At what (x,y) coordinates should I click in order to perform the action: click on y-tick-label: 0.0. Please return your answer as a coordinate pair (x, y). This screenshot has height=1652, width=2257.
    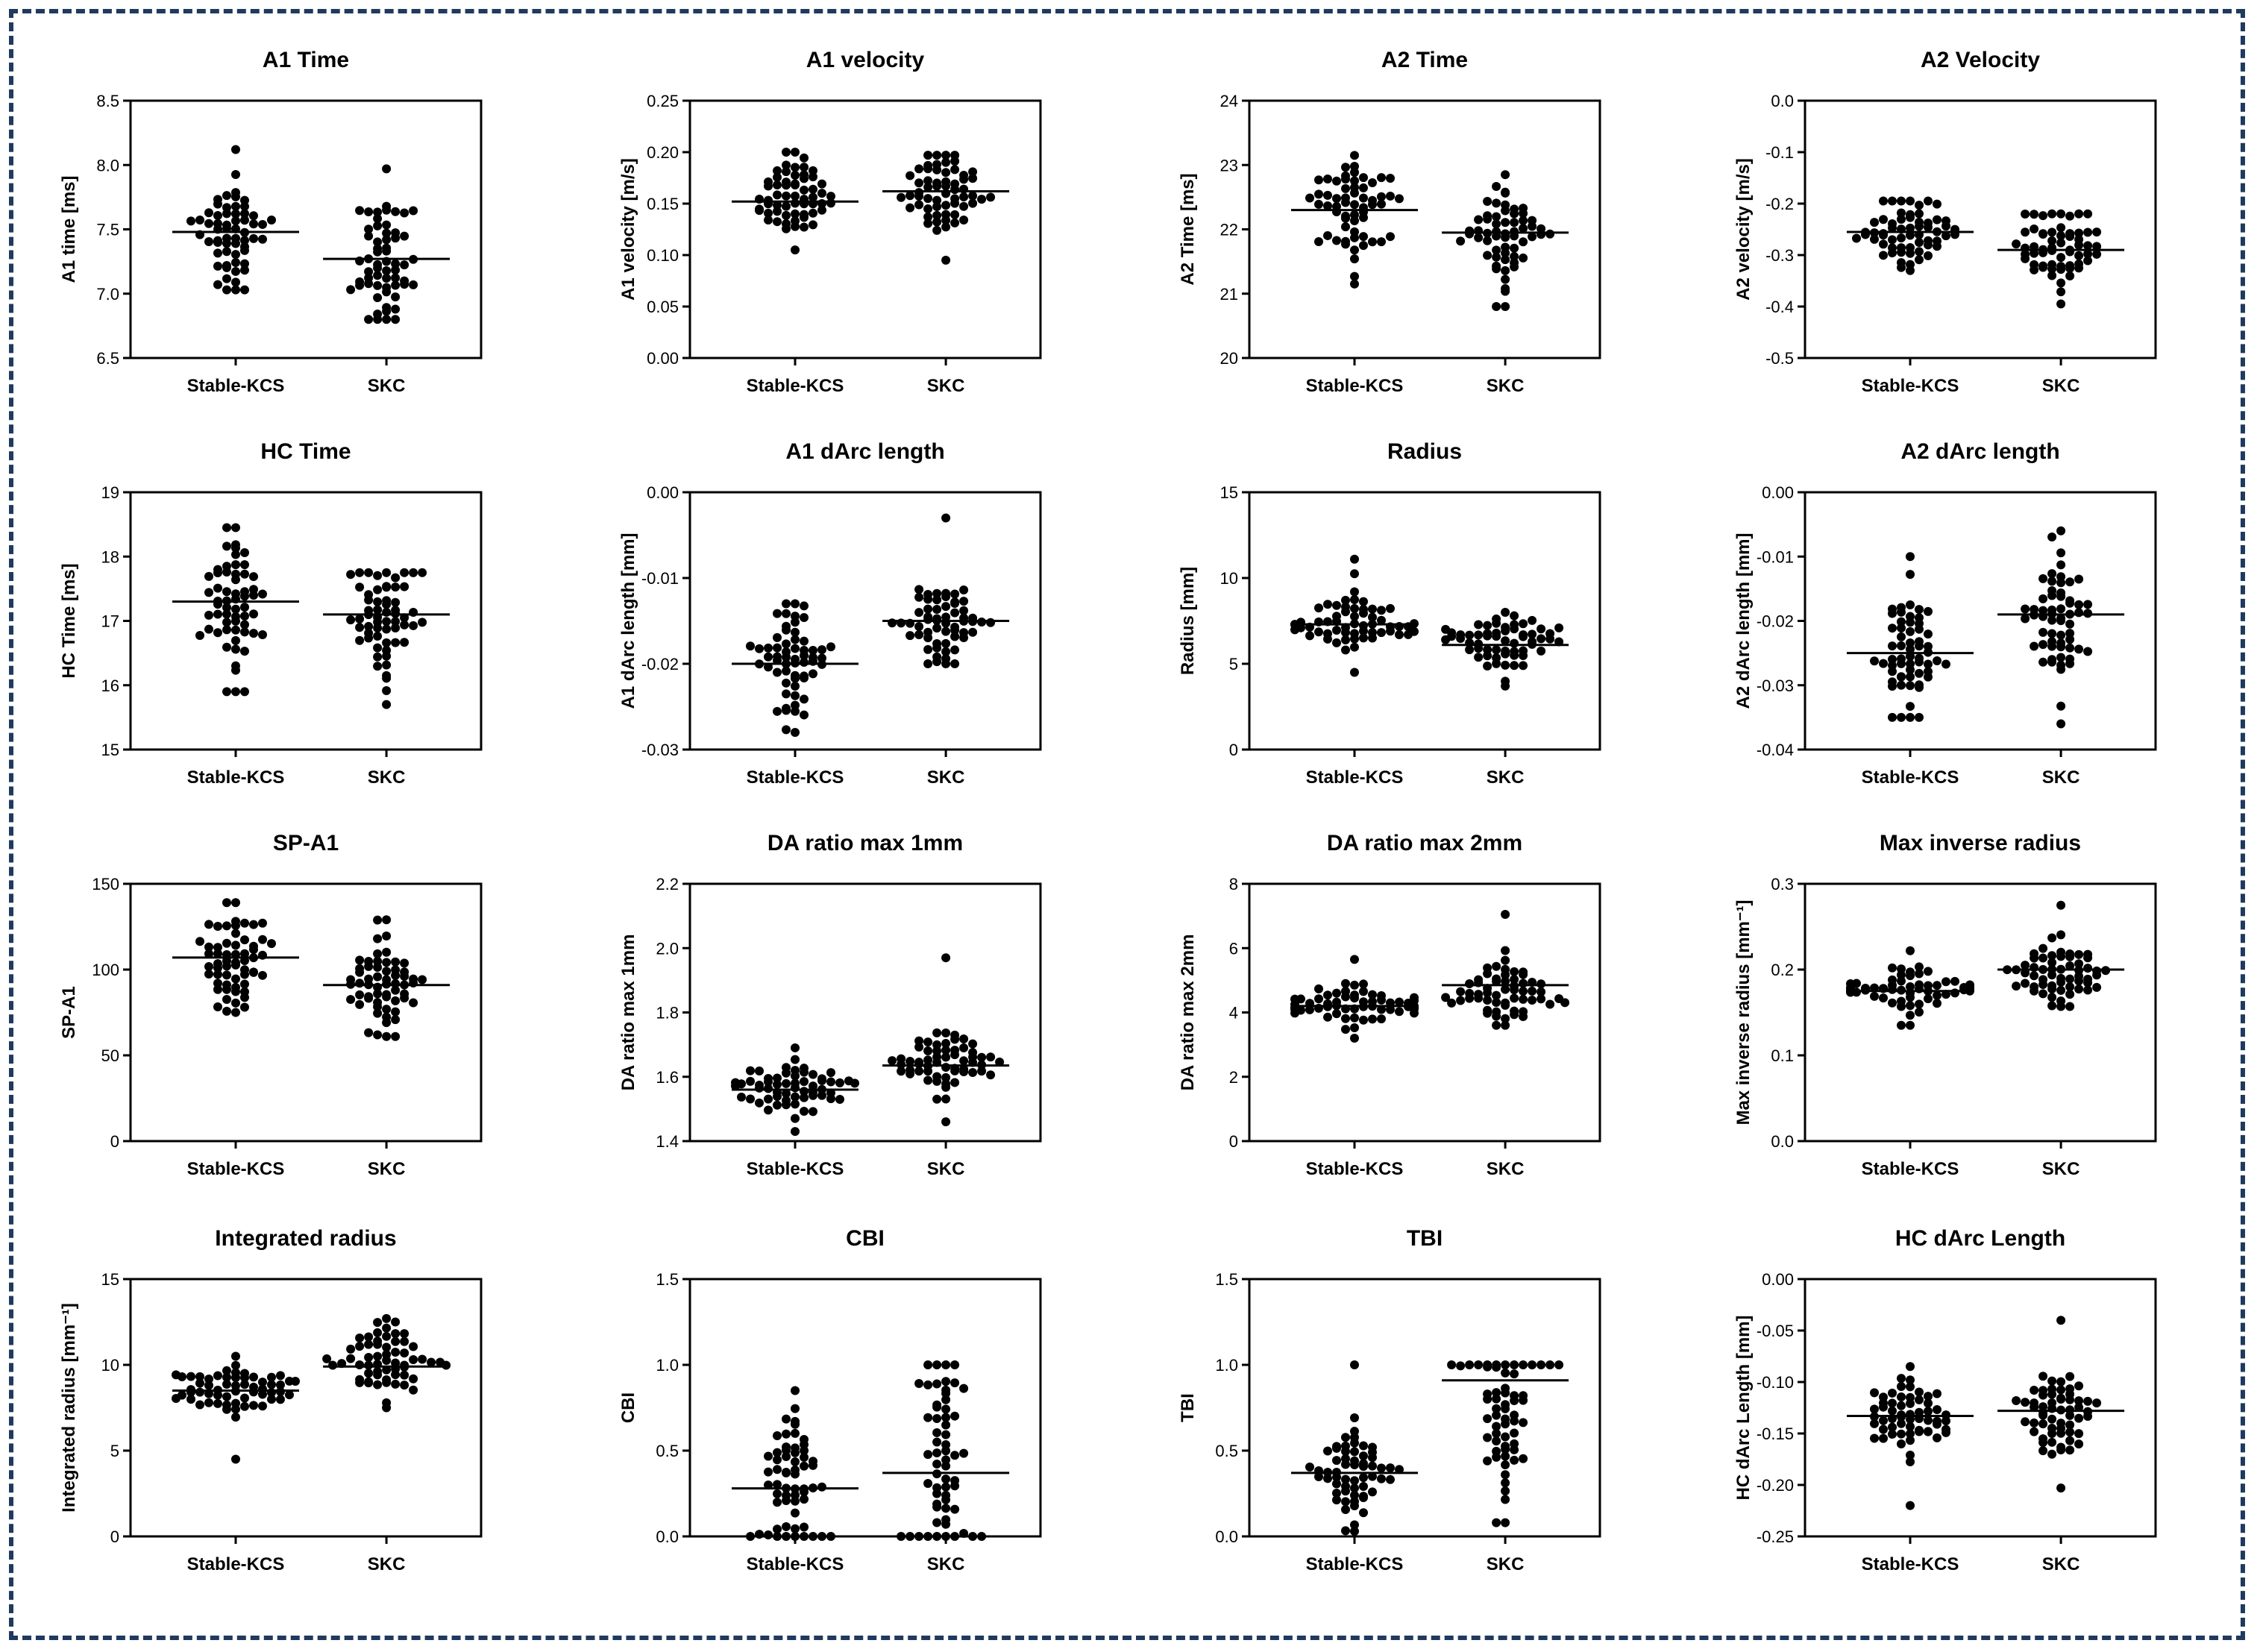
    Looking at the image, I should click on (668, 1536).